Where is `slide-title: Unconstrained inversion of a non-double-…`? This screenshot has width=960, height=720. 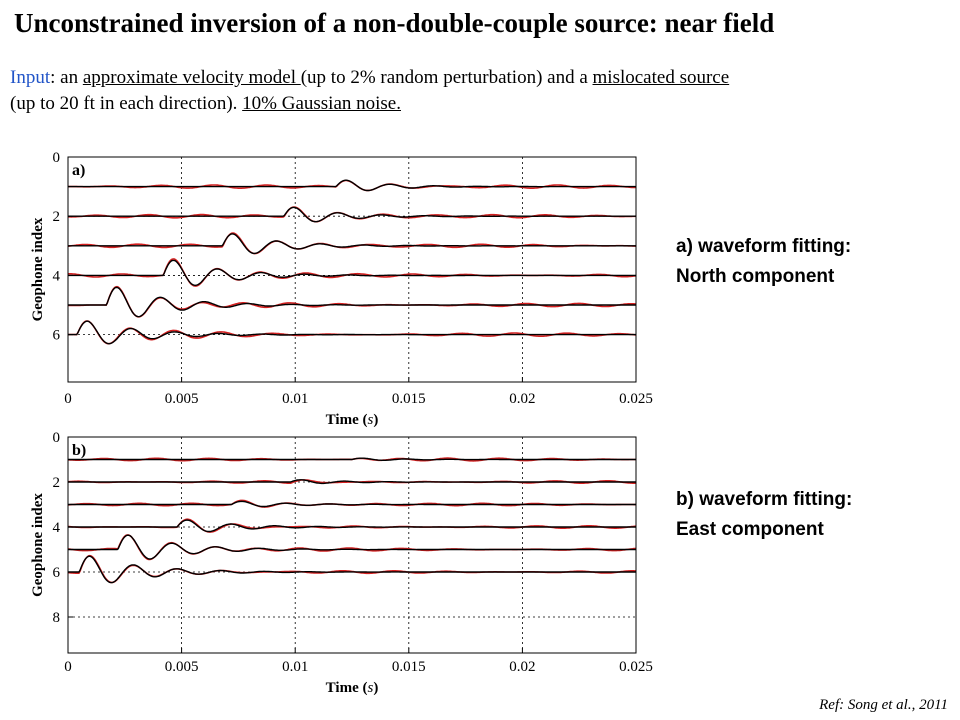
slide-title: Unconstrained inversion of a non-double-… is located at coordinates (394, 23).